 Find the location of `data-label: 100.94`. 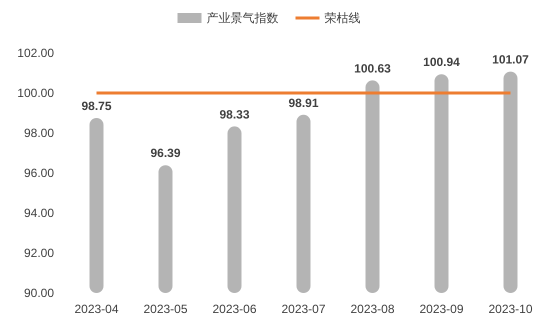

data-label: 100.94 is located at coordinates (441, 62).